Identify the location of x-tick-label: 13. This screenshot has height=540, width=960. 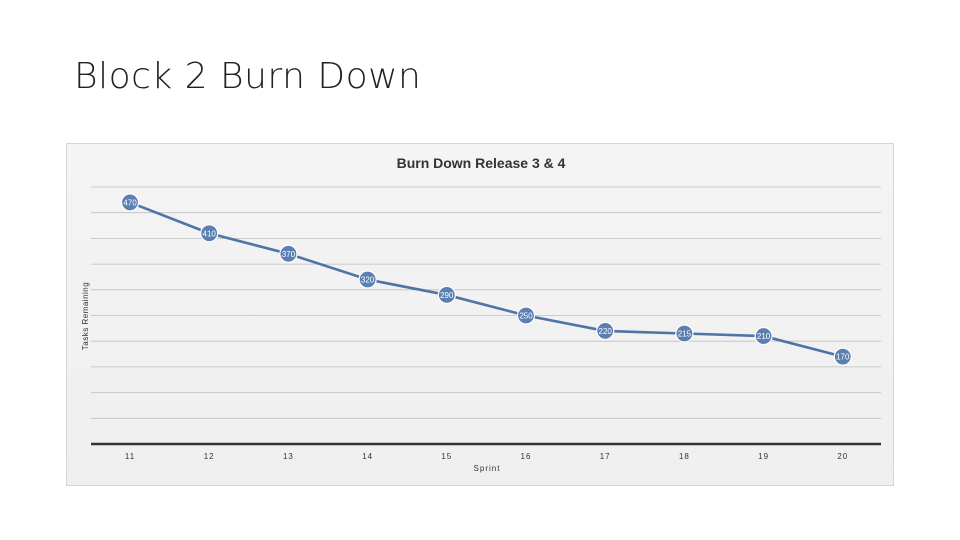
(288, 456).